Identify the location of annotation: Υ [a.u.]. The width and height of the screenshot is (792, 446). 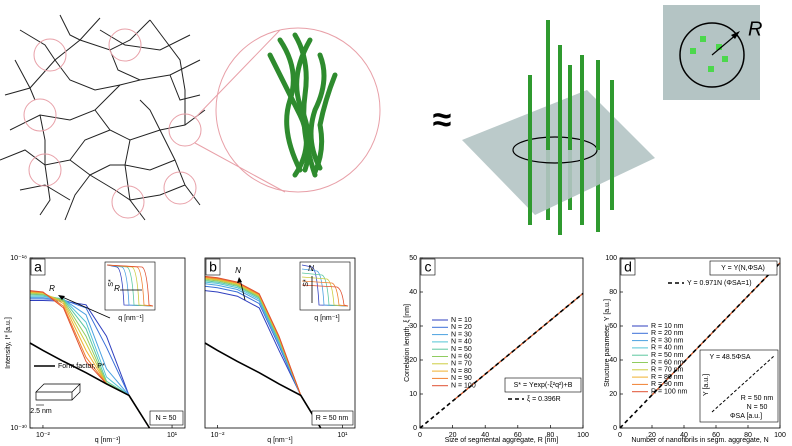
(706, 385).